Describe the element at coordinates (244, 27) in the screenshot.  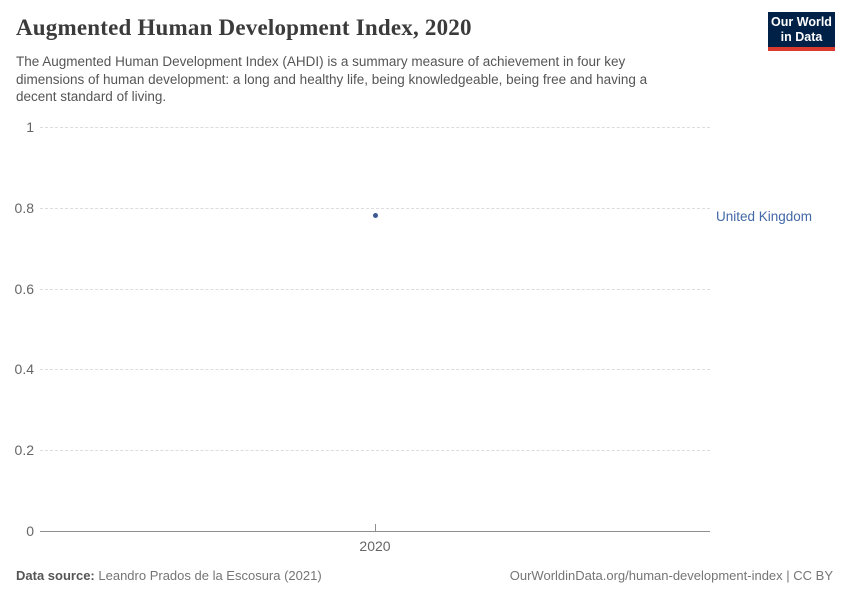
I see `chart-title: Augmented Human Development Index, 2020` at that location.